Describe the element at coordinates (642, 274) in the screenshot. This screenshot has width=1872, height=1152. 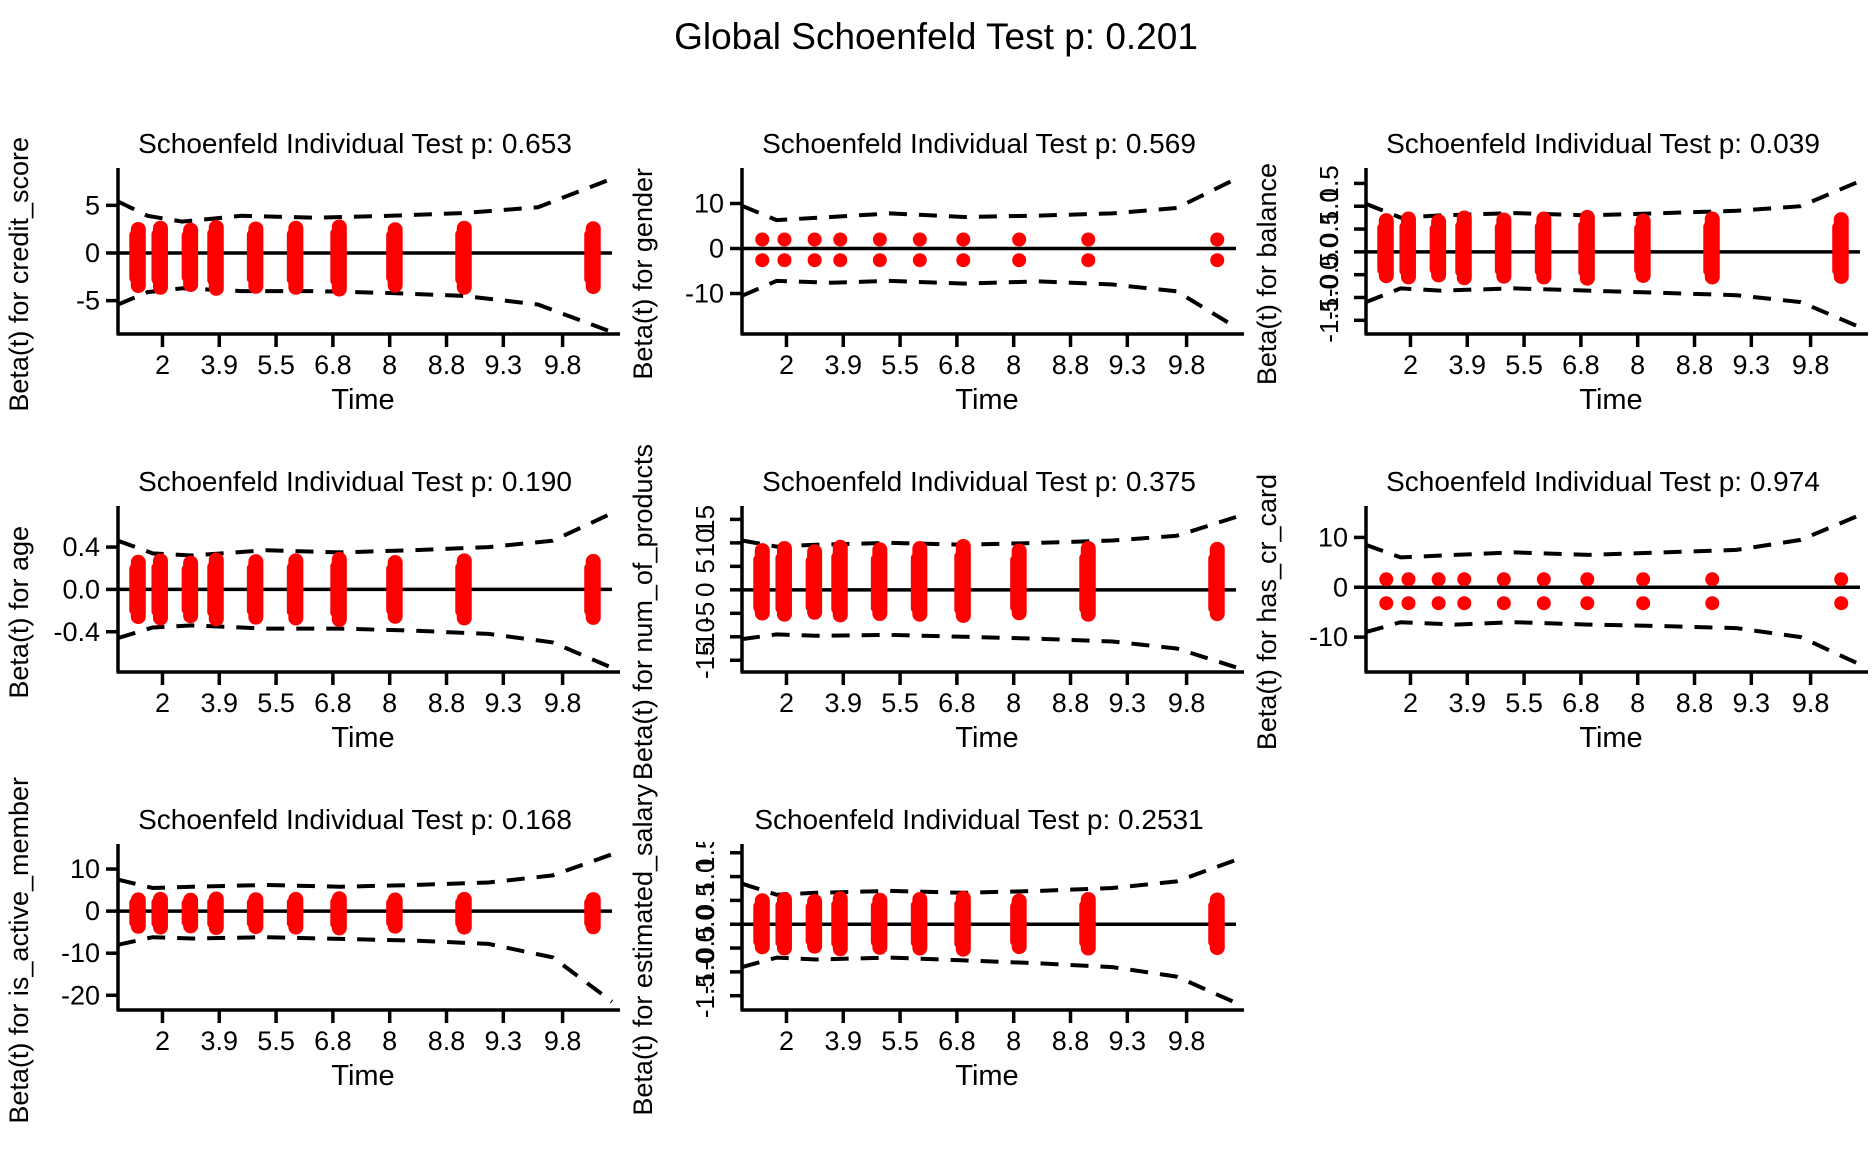
I see `y-axis-label: Beta(t) for gender` at that location.